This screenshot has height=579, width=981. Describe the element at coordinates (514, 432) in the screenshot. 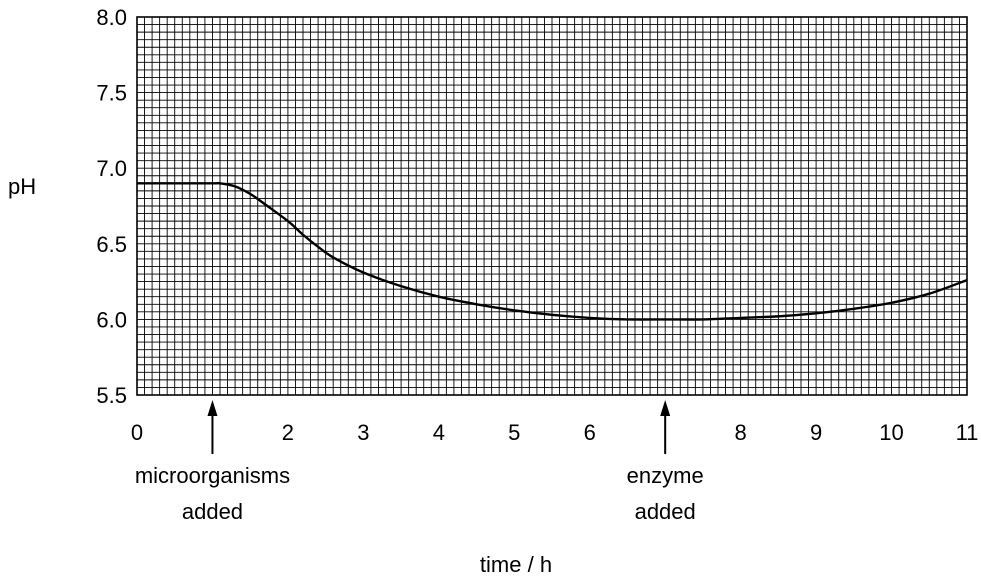

I see `x-tick-label: 5` at that location.